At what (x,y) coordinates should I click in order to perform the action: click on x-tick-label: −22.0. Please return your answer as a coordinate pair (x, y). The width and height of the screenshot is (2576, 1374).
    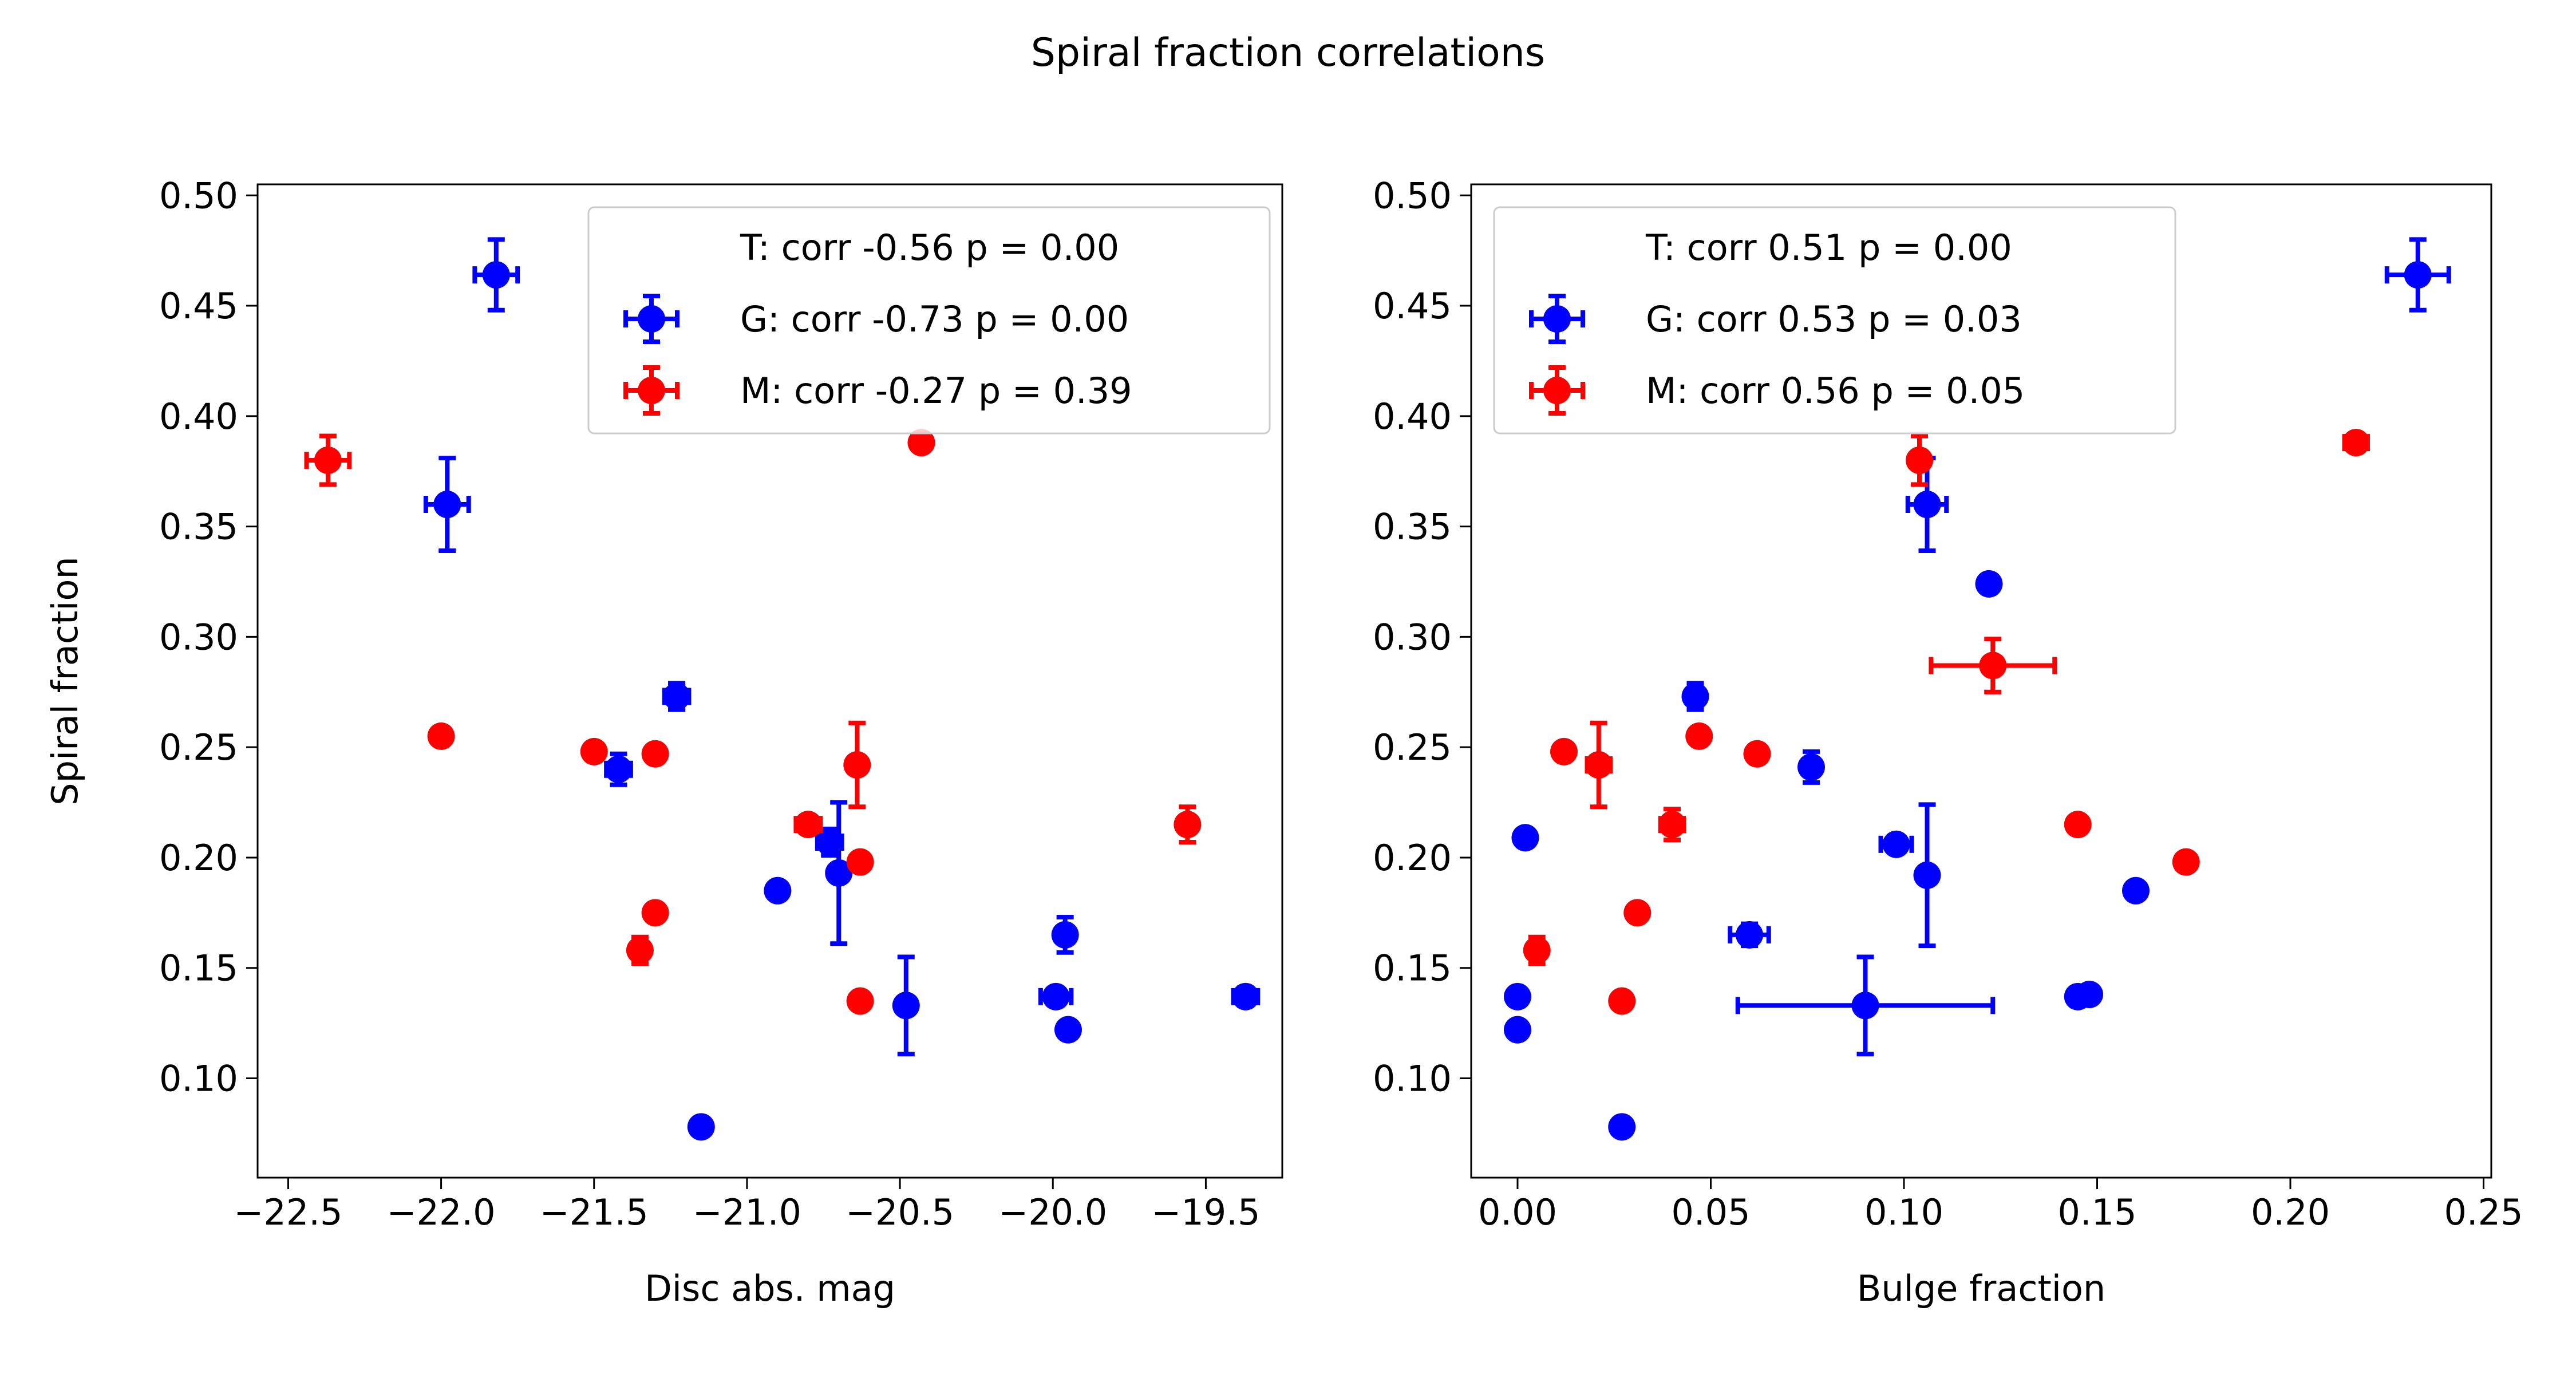
    Looking at the image, I should click on (441, 1212).